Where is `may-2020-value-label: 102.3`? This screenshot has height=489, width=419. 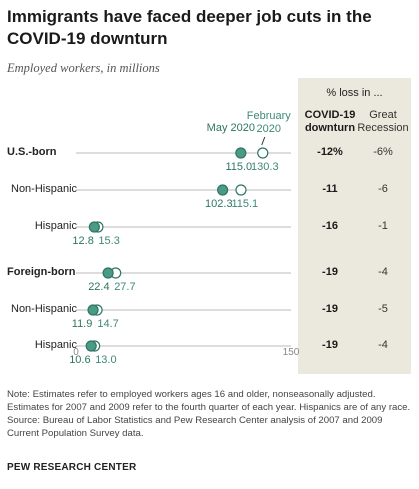 may-2020-value-label: 102.3 is located at coordinates (219, 204).